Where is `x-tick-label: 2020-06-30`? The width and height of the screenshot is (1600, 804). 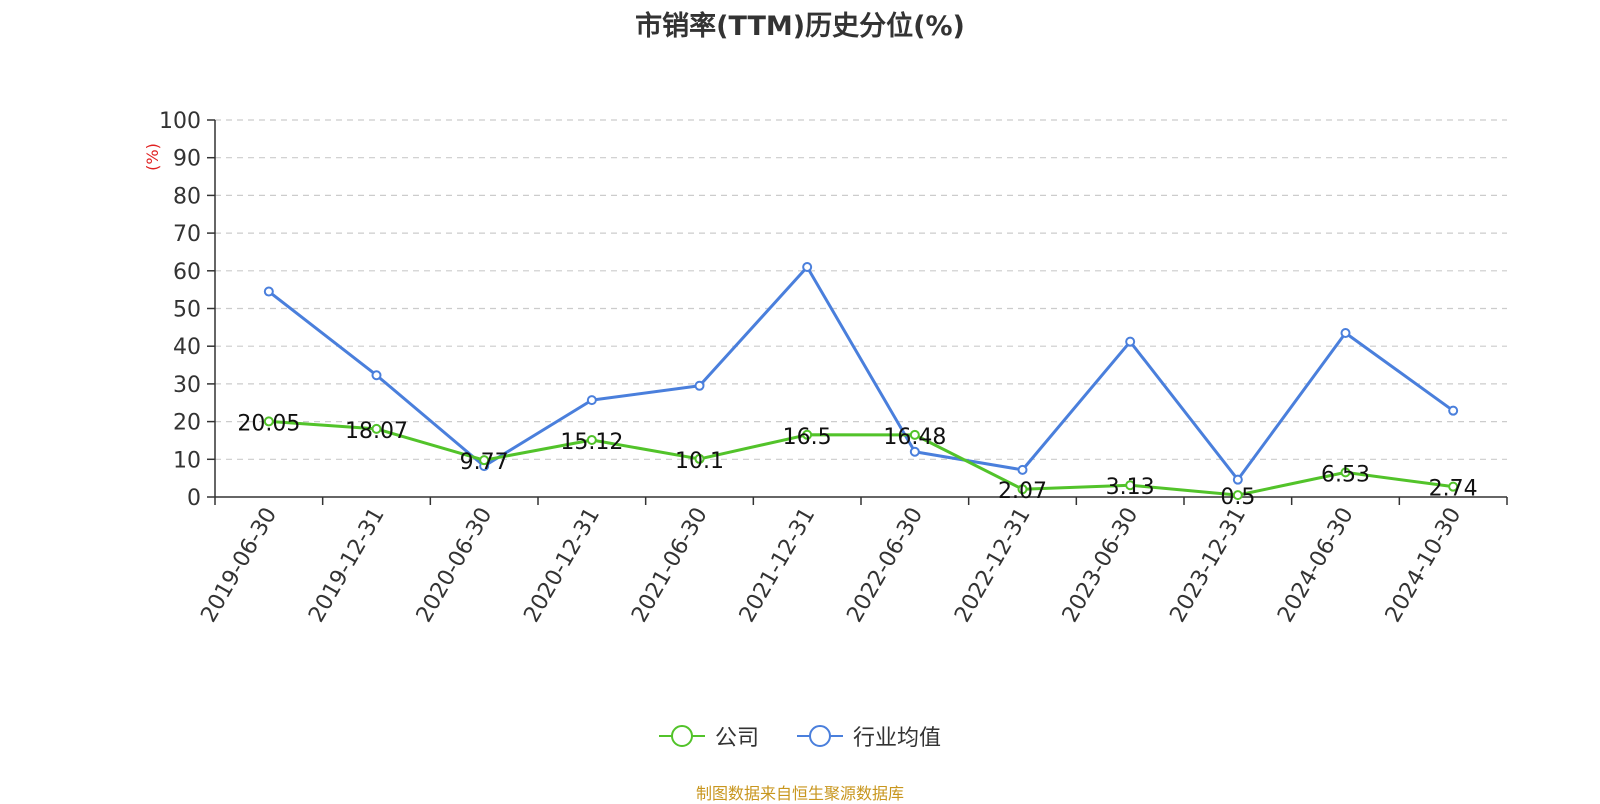 x-tick-label: 2020-06-30 is located at coordinates (455, 565).